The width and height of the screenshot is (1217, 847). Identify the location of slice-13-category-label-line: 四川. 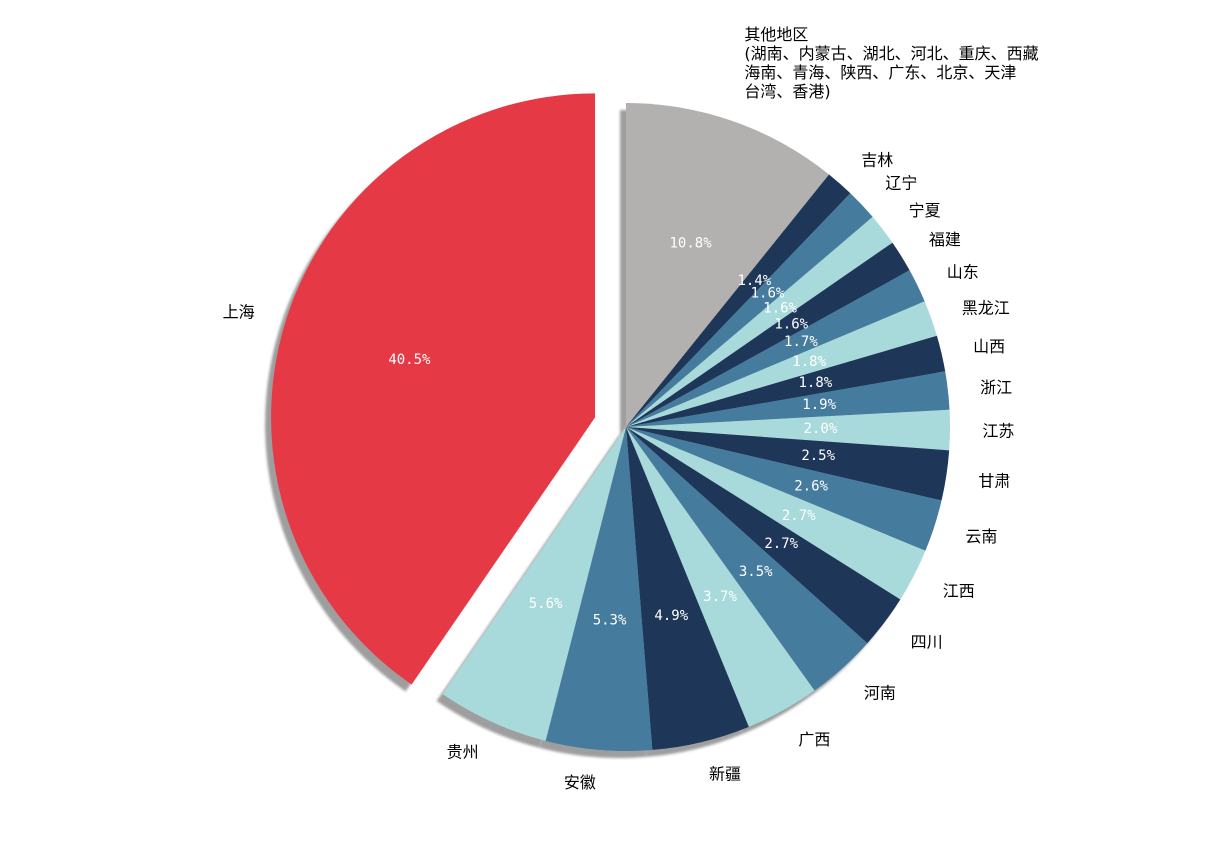
(927, 641).